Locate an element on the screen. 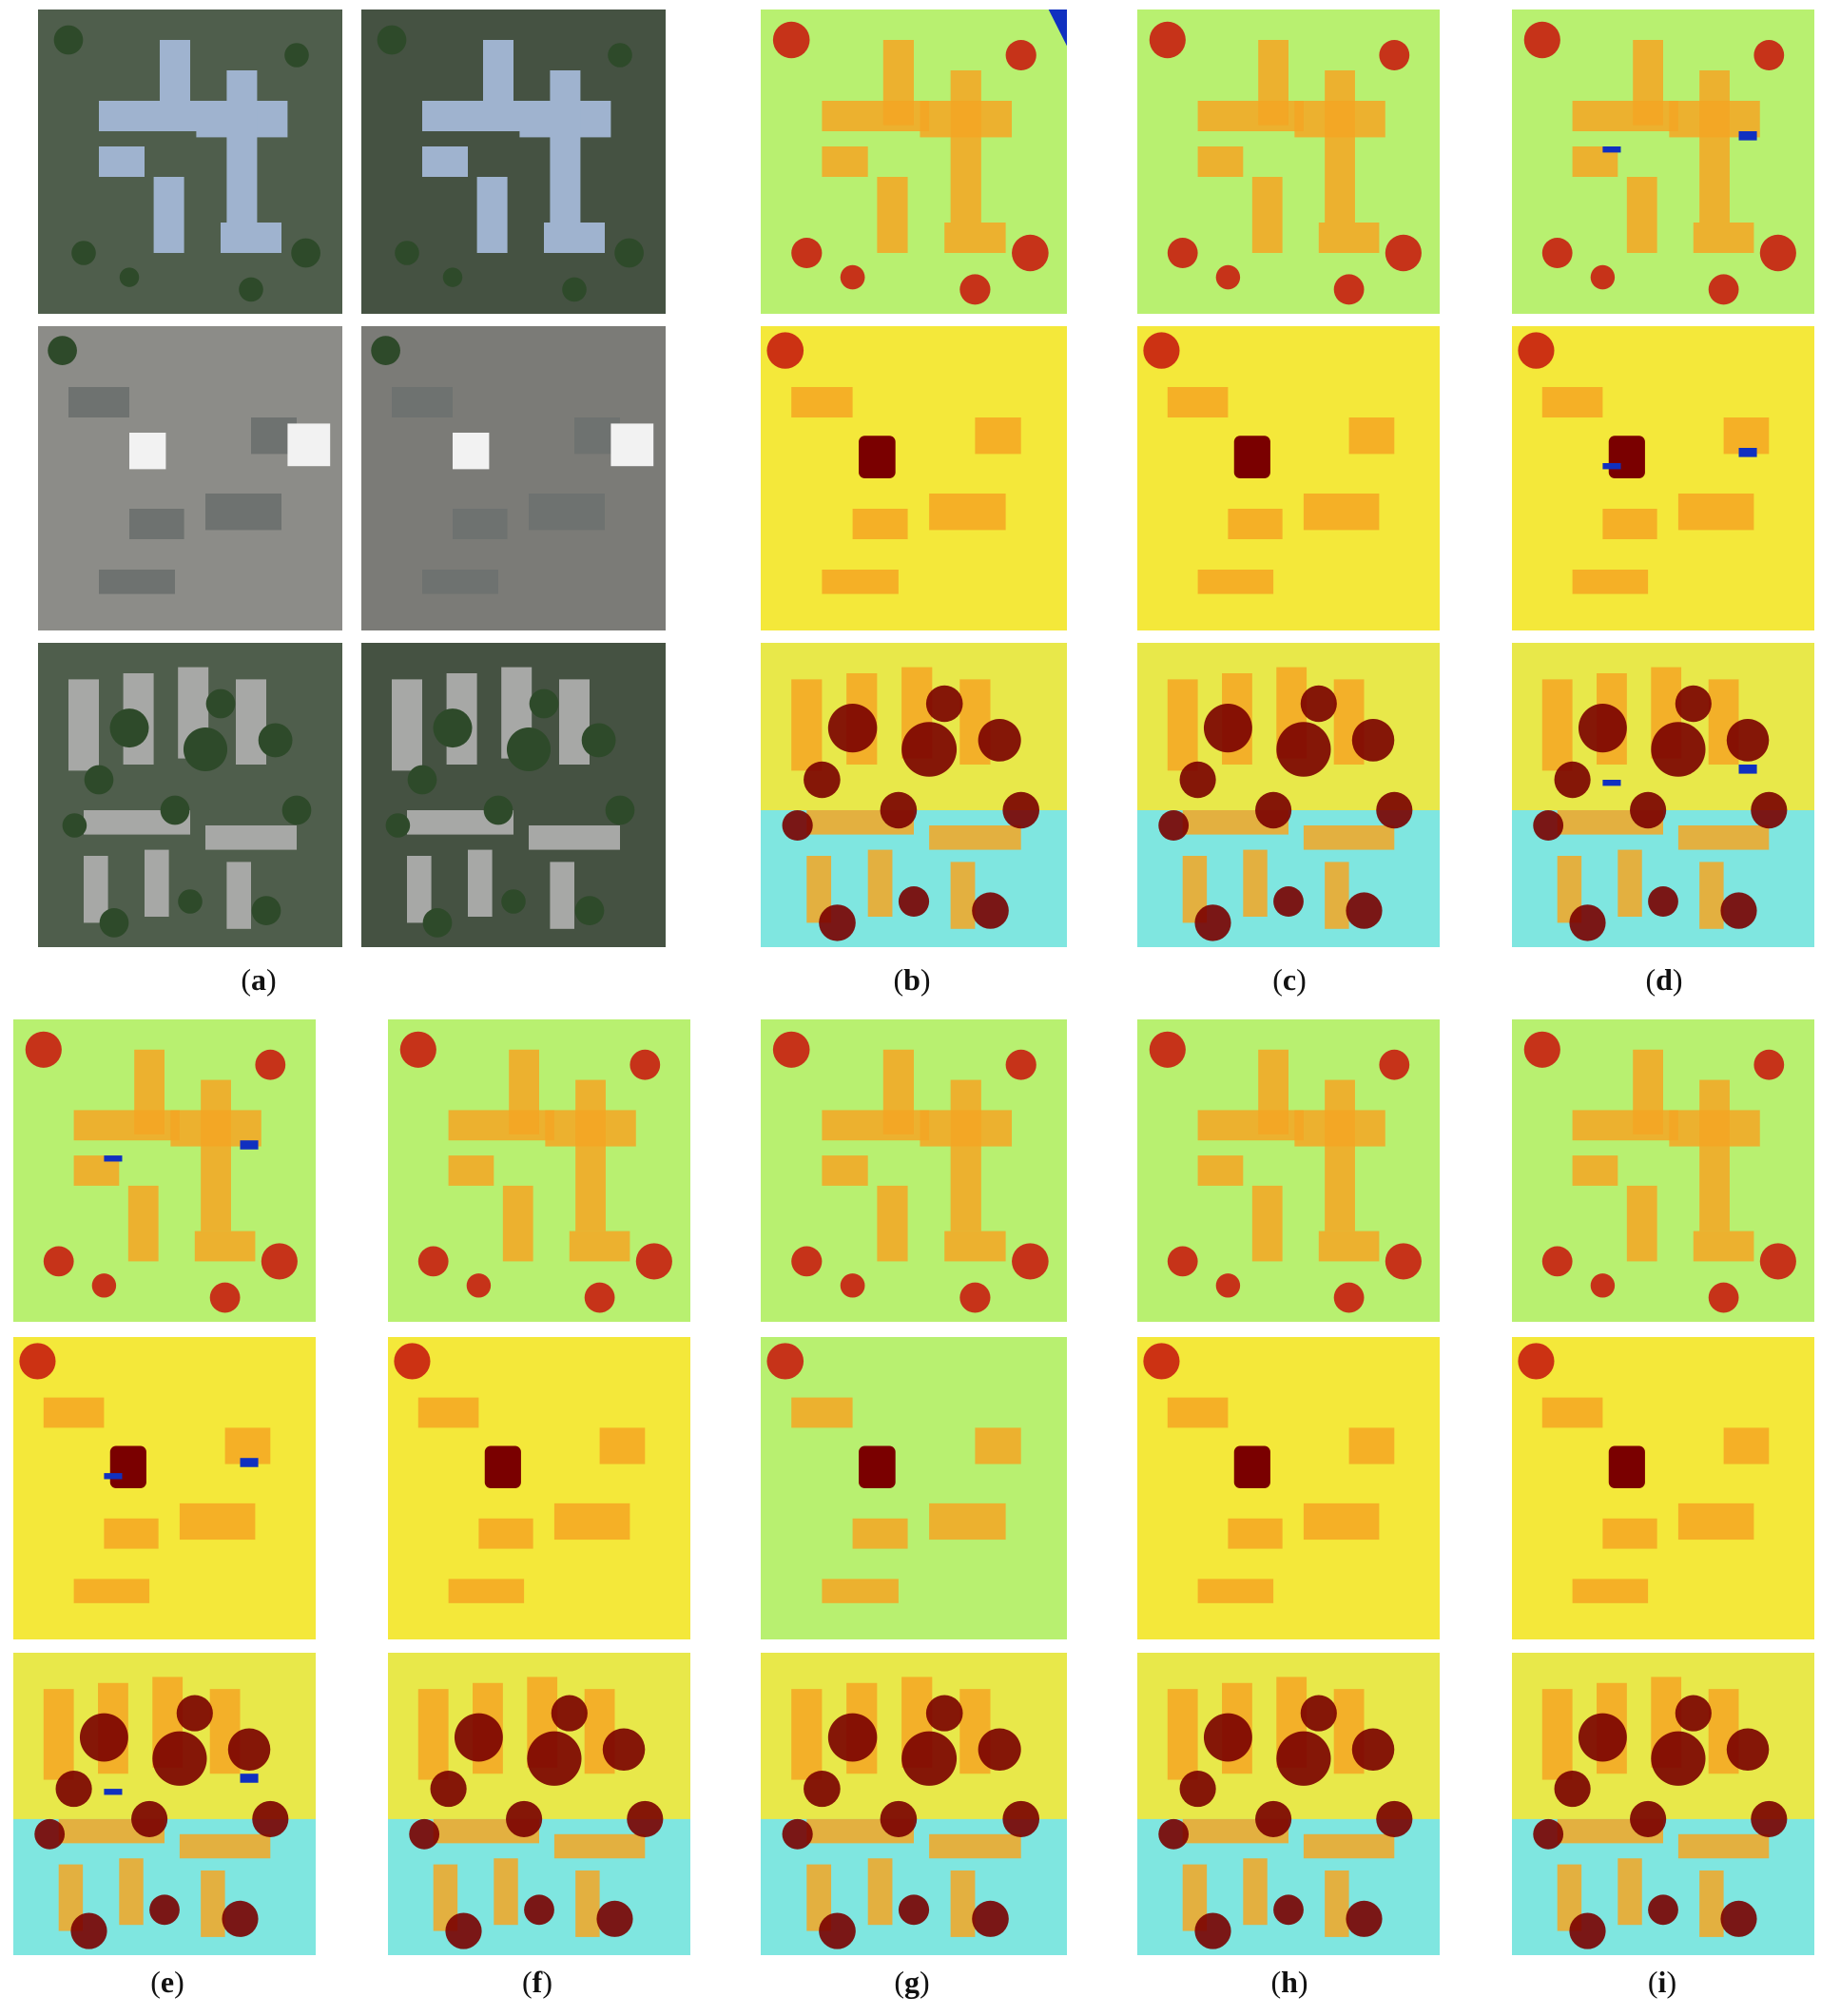  panel-g-row3 is located at coordinates (914, 1804).